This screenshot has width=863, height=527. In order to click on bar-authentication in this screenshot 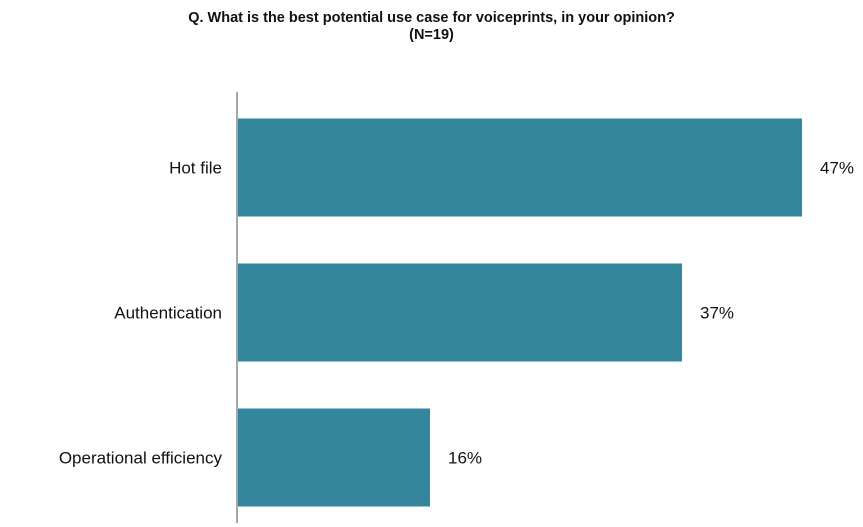, I will do `click(460, 312)`.